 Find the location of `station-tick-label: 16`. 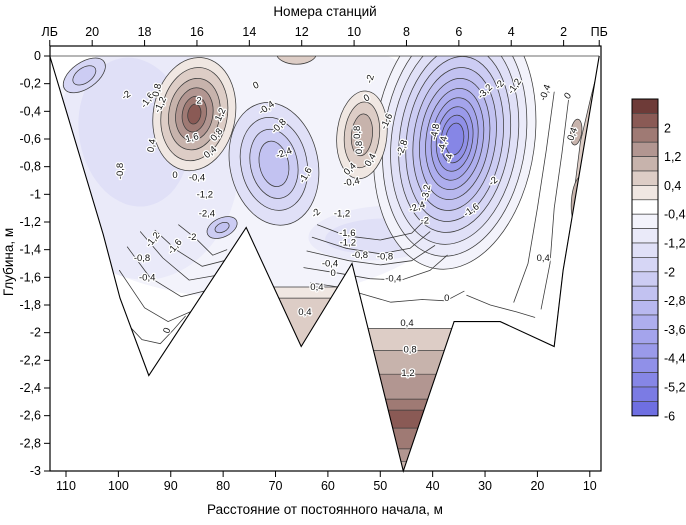

station-tick-label: 16 is located at coordinates (197, 32).